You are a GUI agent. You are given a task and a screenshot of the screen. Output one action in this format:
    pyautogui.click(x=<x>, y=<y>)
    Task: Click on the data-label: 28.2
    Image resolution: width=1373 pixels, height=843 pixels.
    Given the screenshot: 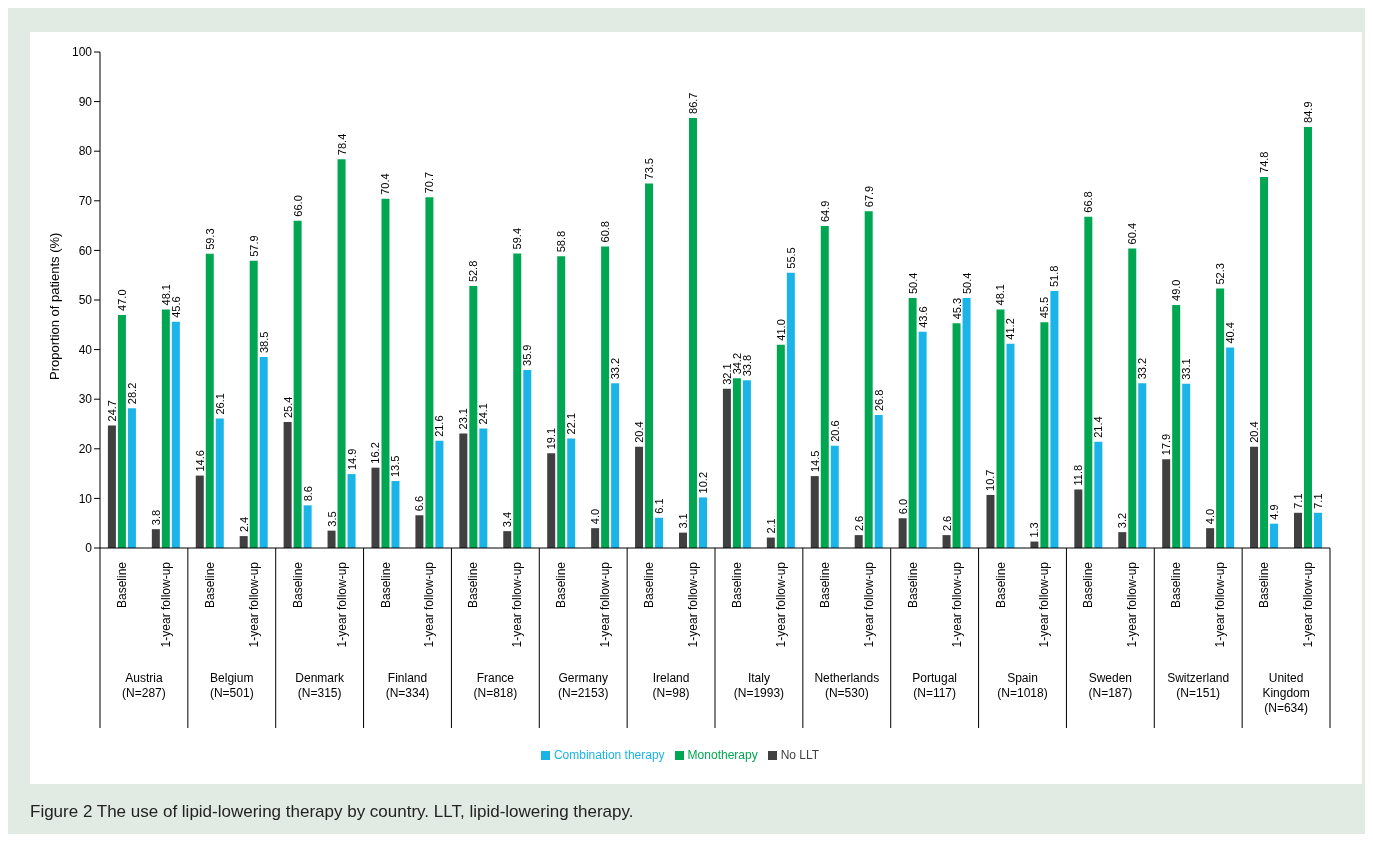 What is the action you would take?
    pyautogui.click(x=131, y=393)
    